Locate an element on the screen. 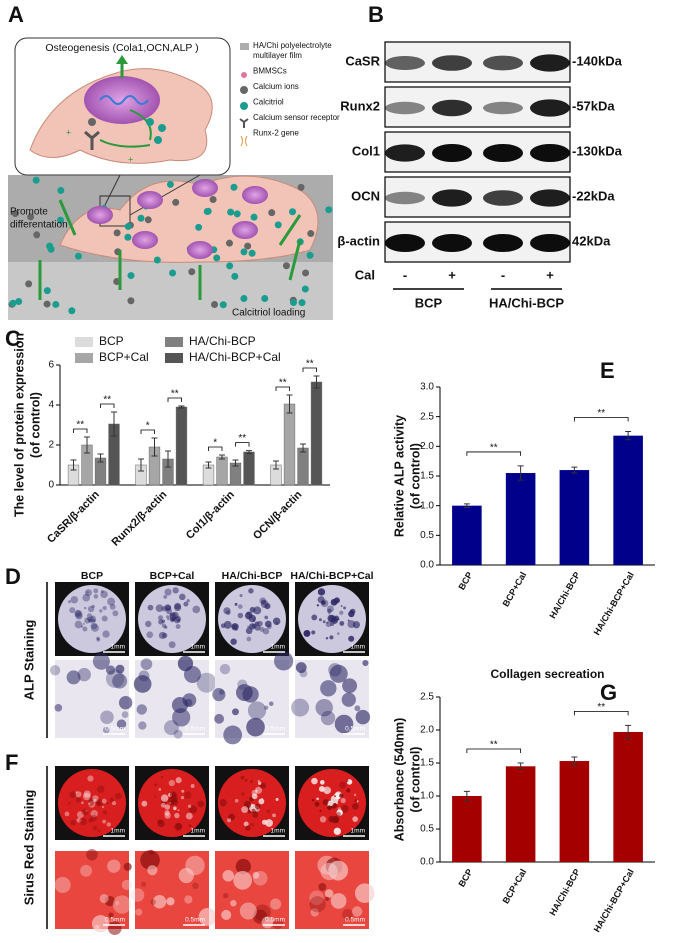  x-tick-label: CaSR/β-actin is located at coordinates (73, 516).